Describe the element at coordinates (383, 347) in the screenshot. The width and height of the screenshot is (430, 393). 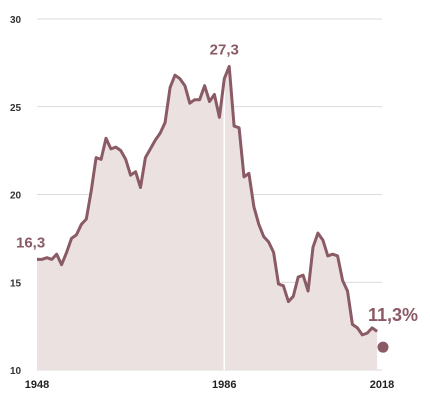
I see `last-value-dot` at that location.